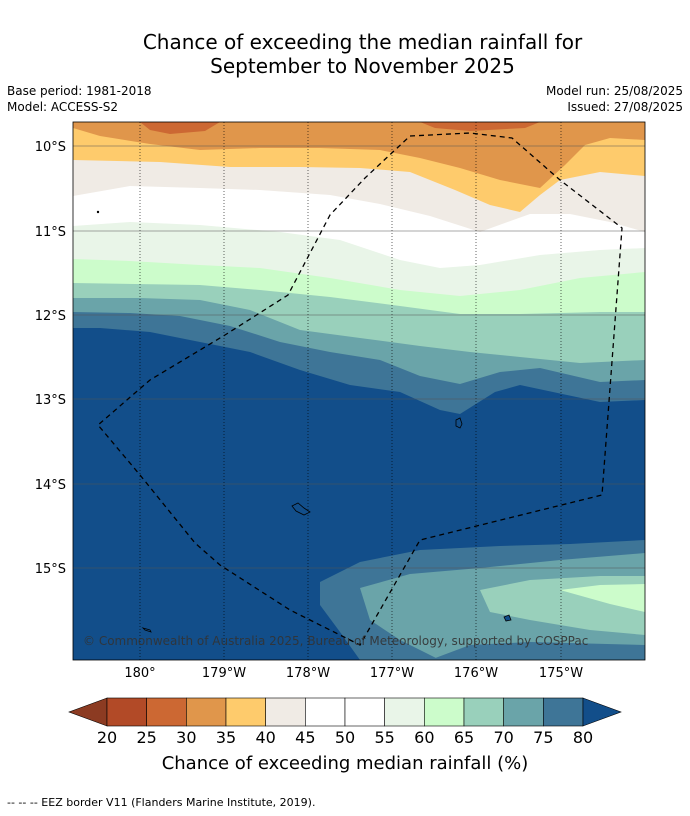 Image resolution: width=690 pixels, height=816 pixels. I want to click on model-run: Model run: 25/08/2025, so click(614, 91).